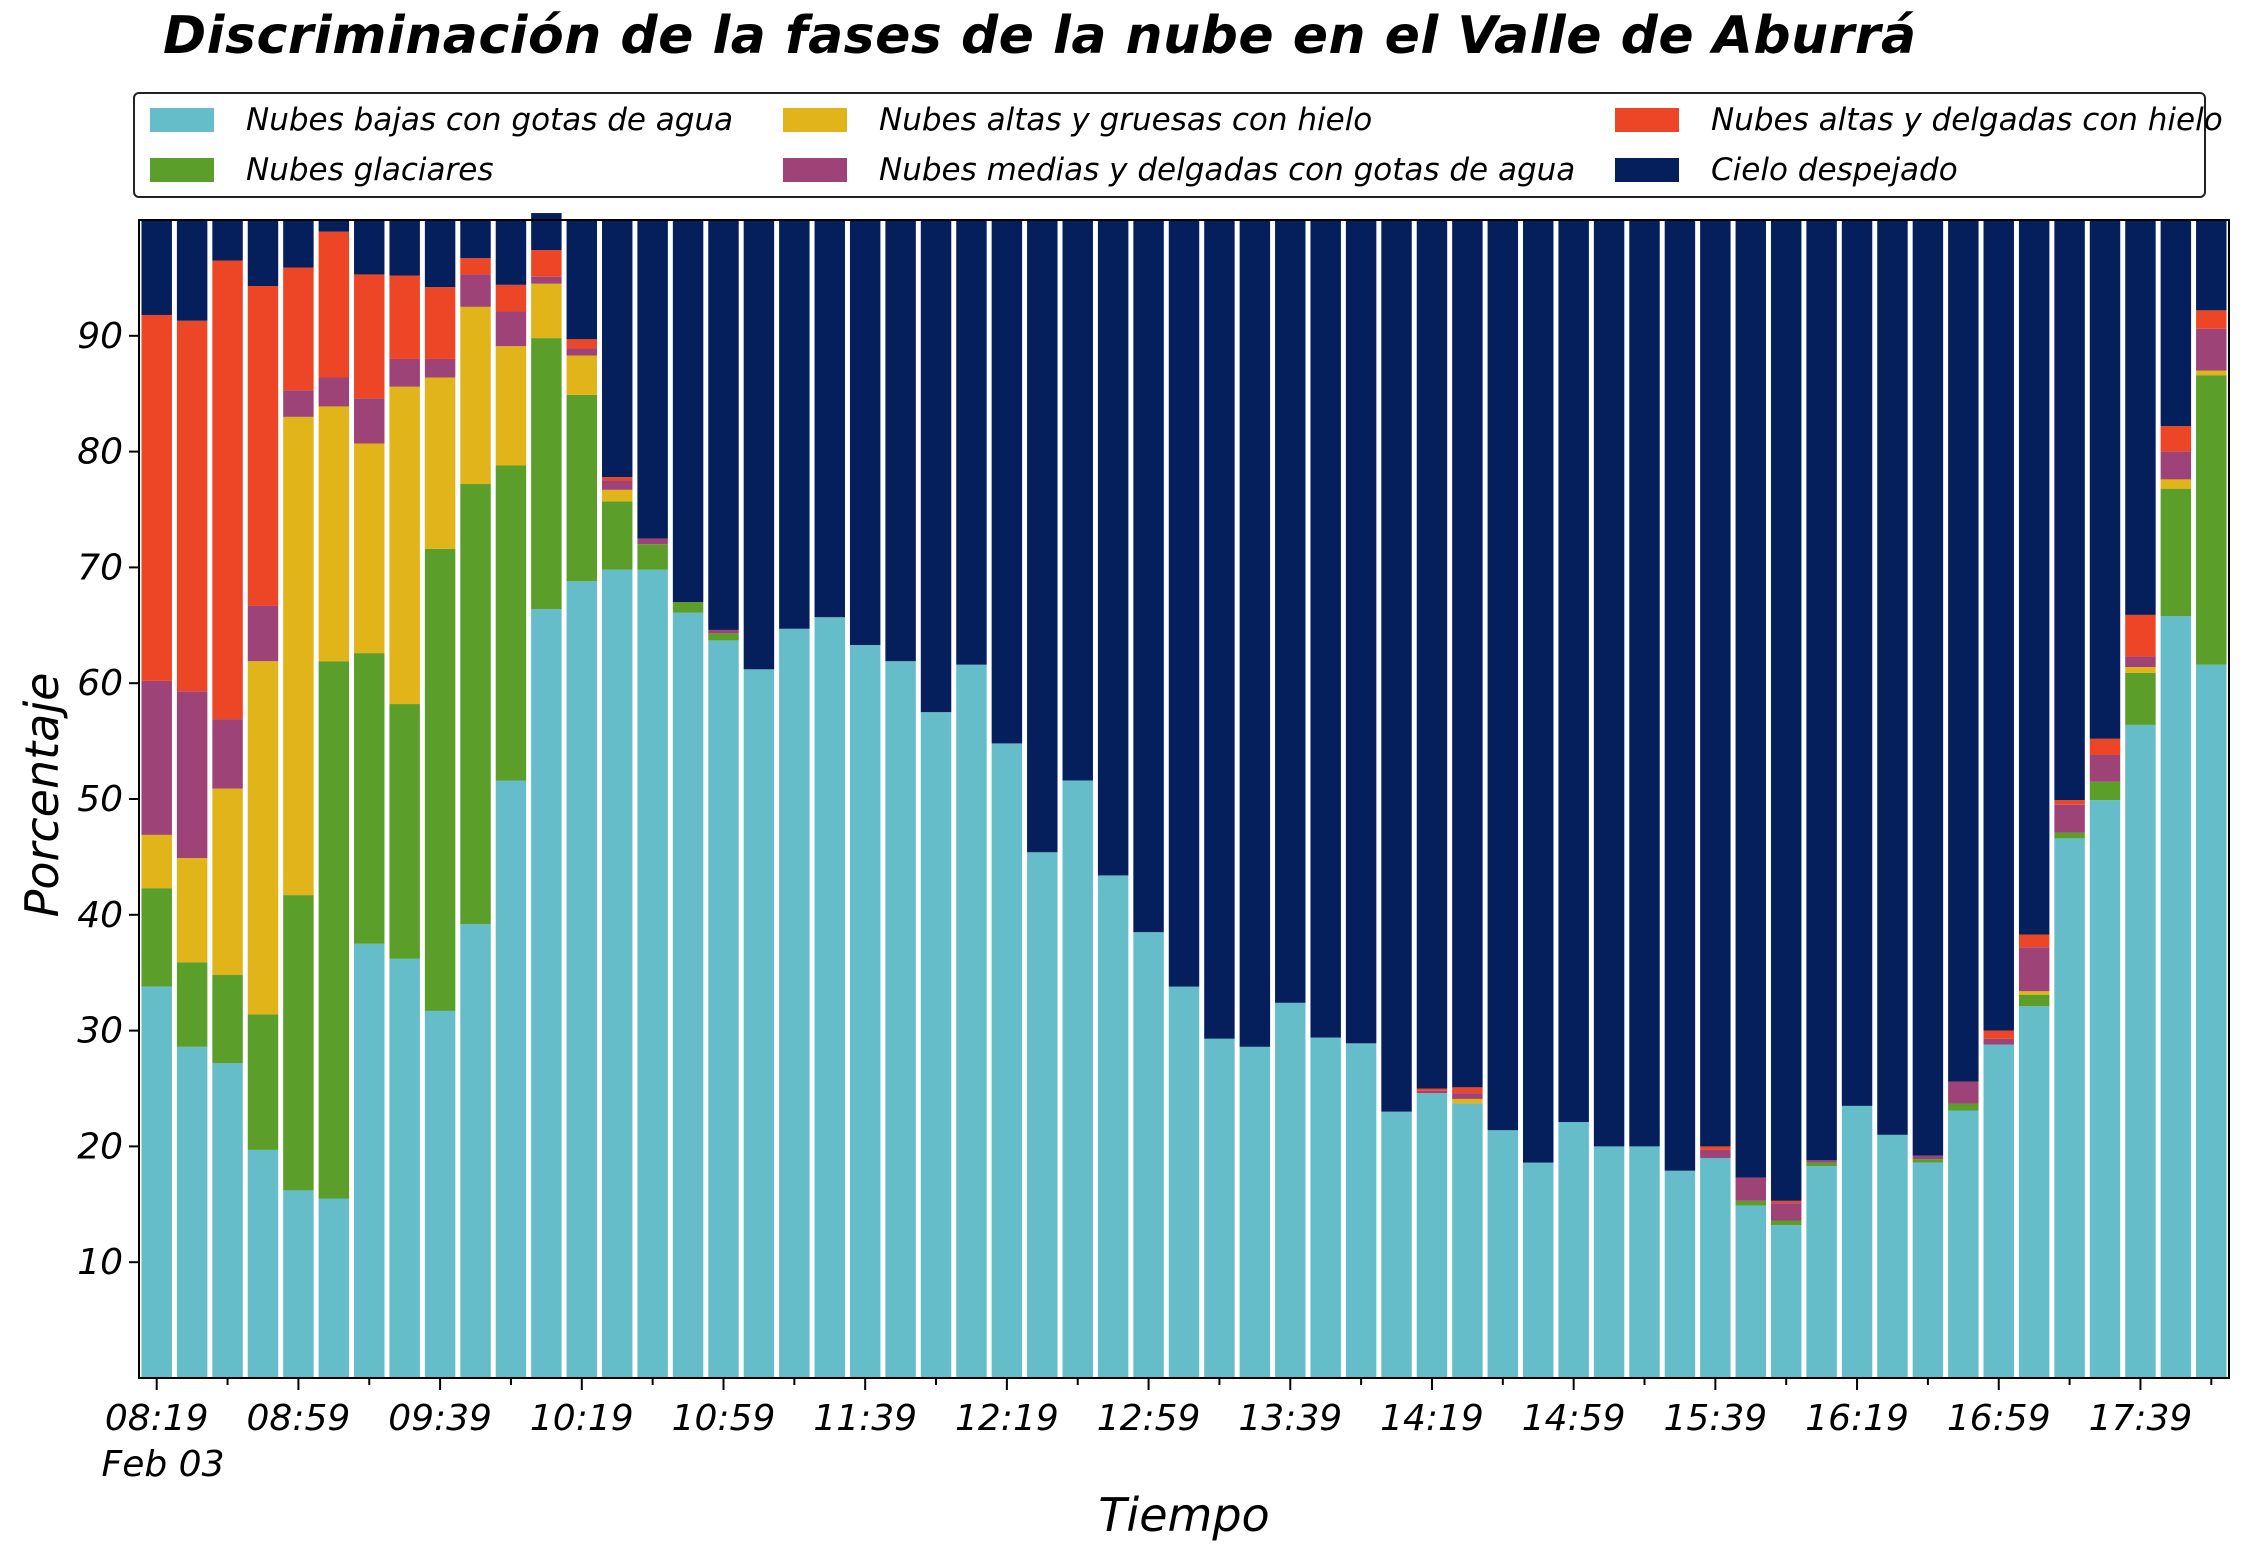 The height and width of the screenshot is (1559, 2244). I want to click on x-tick-label: 16:19, so click(1857, 1418).